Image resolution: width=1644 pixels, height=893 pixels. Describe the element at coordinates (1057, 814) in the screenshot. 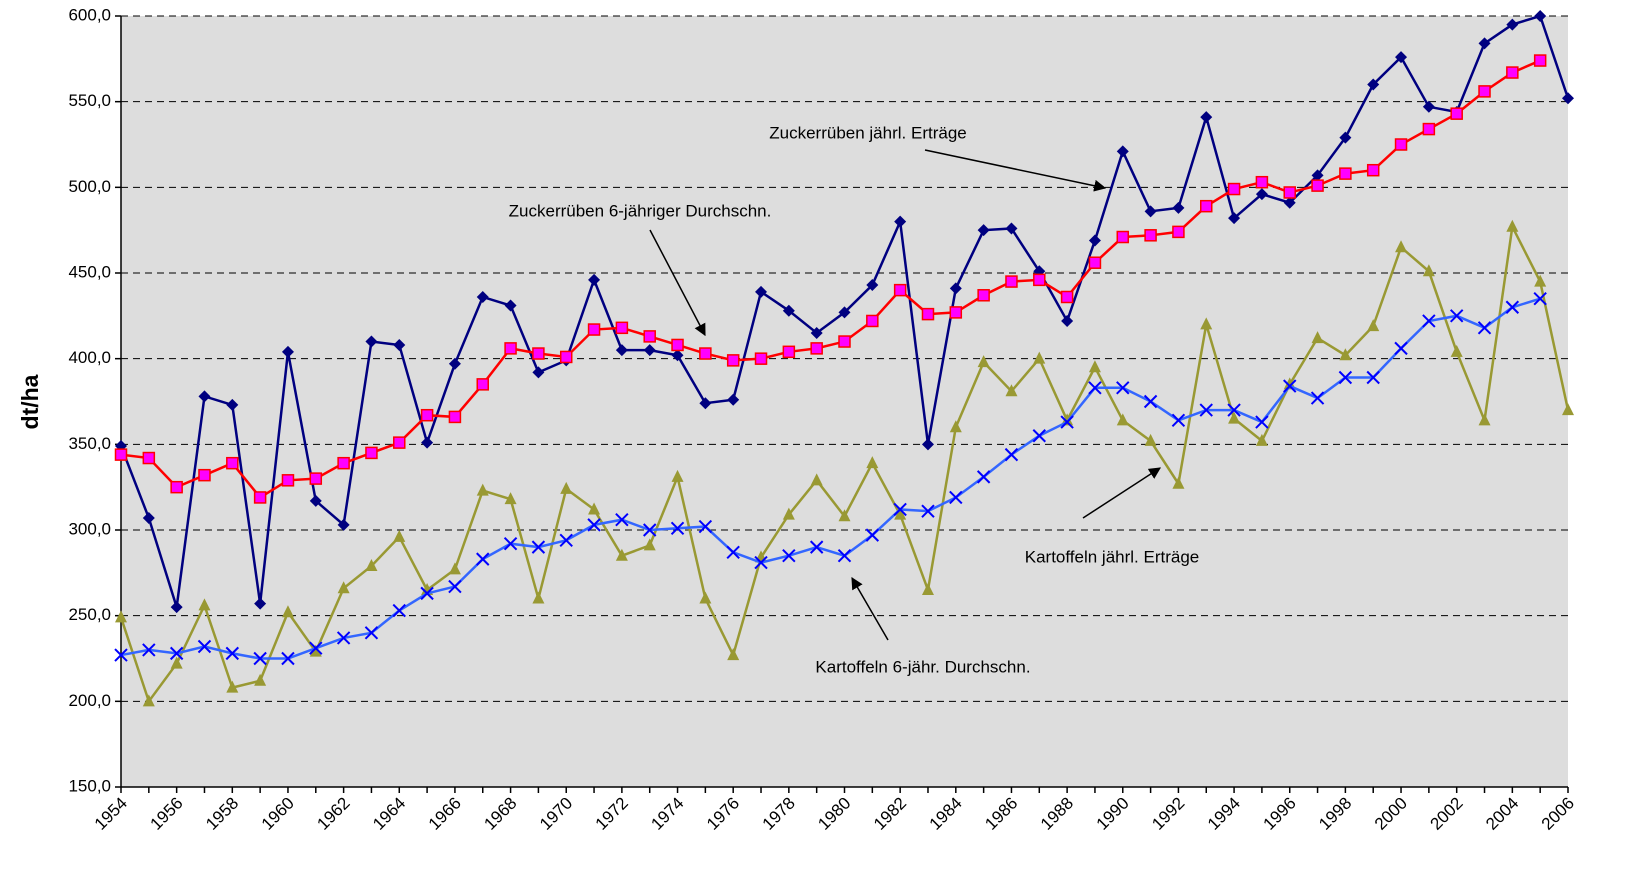

I see `x-tick-label: 1988` at that location.